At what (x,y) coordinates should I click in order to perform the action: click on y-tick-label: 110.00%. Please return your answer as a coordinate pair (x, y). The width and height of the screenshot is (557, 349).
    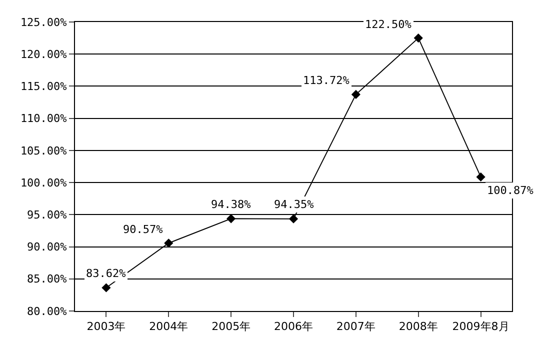
    Looking at the image, I should click on (44, 119).